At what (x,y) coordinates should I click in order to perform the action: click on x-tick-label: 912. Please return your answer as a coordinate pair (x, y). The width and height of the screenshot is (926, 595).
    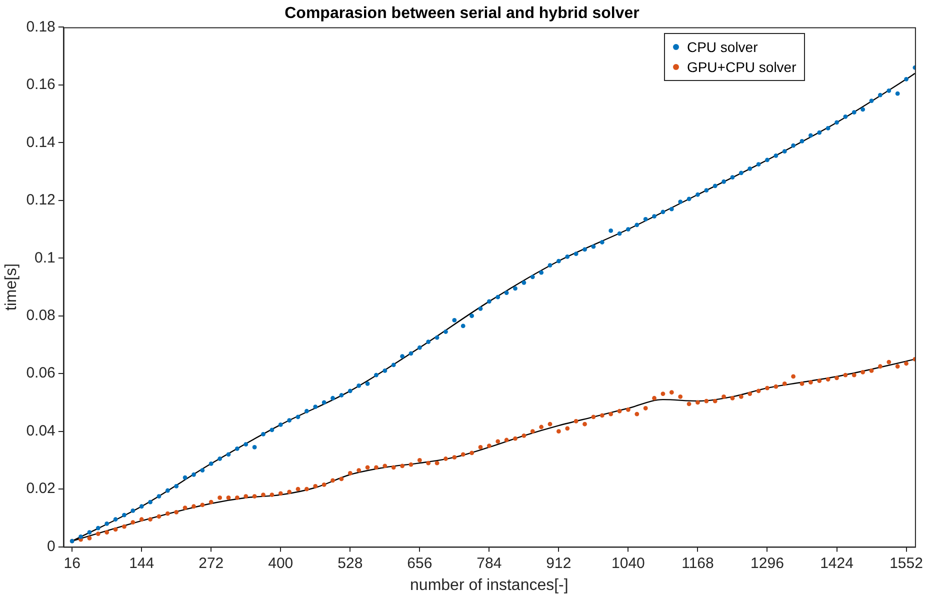
    Looking at the image, I should click on (559, 563).